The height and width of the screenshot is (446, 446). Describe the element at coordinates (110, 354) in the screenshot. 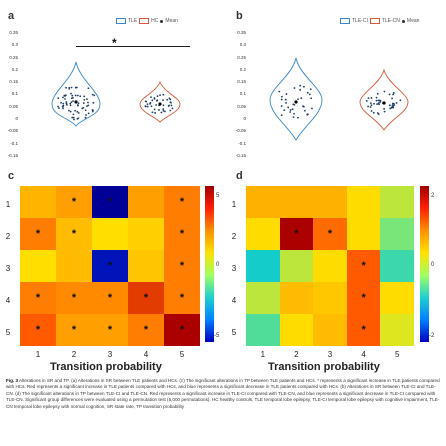

I see `col-label: 3` at that location.